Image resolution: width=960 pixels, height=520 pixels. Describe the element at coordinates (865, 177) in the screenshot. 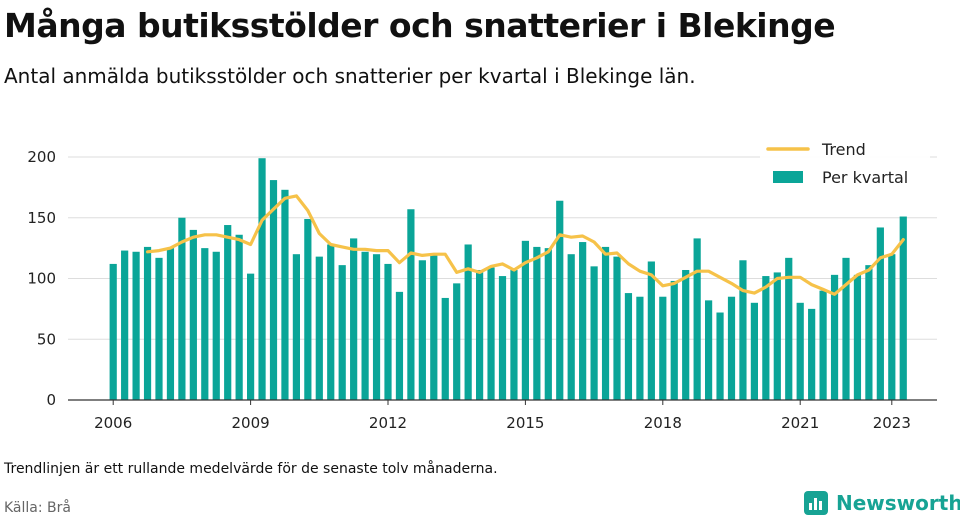

I see `legend-bar-label: Per kvartal` at that location.